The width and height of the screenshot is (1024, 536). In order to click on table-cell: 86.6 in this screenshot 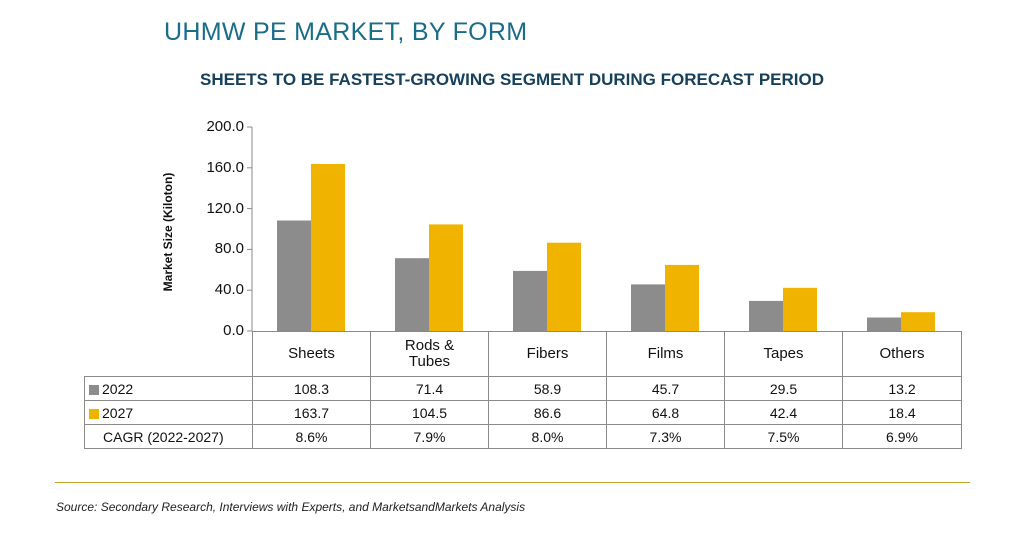, I will do `click(547, 412)`.